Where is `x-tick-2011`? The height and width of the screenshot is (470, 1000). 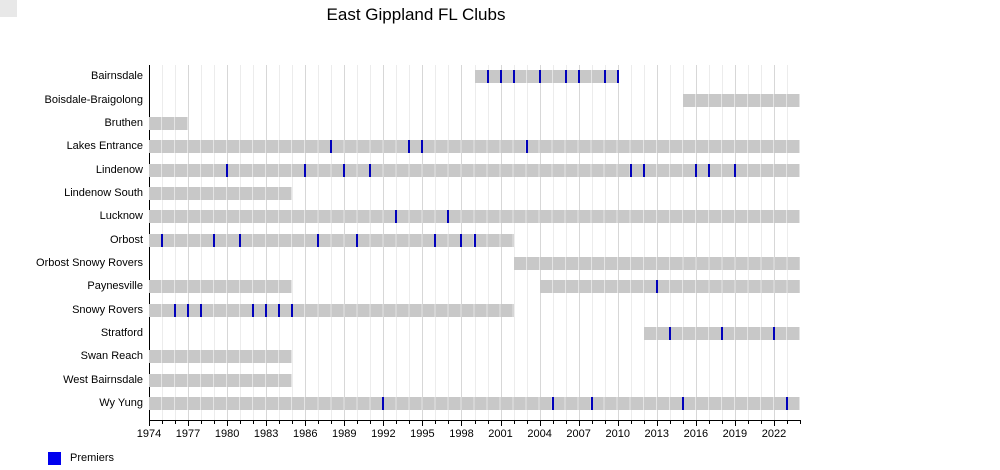
x-tick-2011 is located at coordinates (631, 422).